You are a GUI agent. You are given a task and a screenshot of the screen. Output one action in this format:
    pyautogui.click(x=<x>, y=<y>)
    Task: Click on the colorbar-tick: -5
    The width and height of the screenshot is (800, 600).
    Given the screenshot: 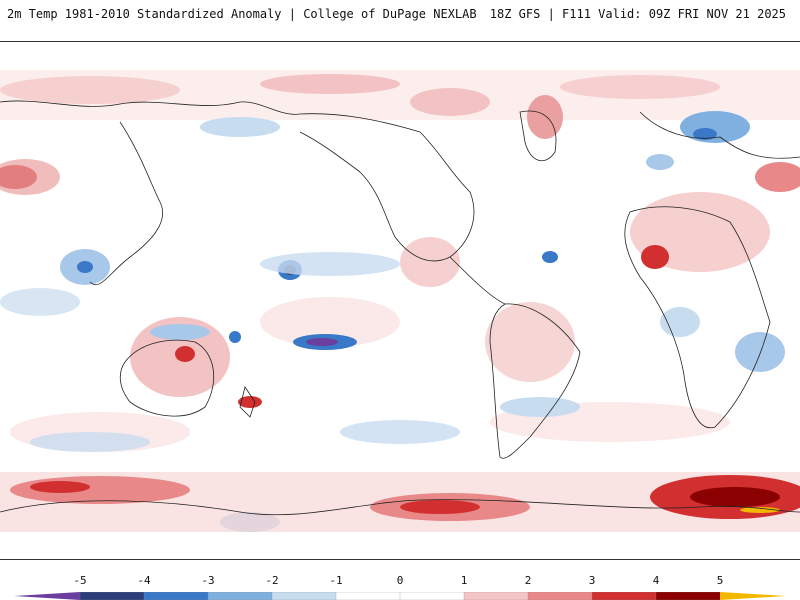 What is the action you would take?
    pyautogui.click(x=80, y=580)
    